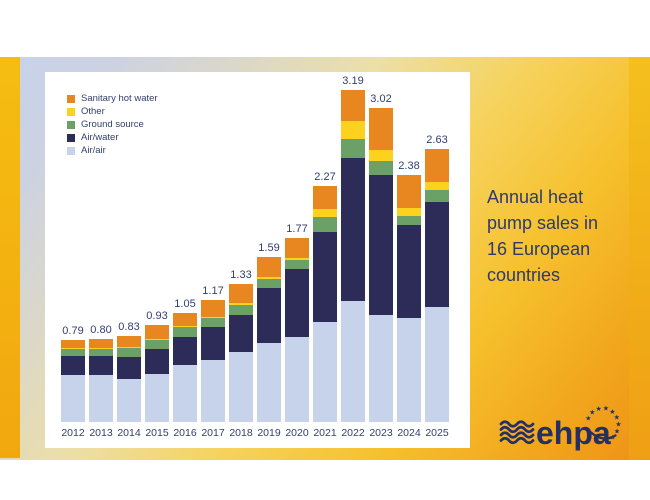 This screenshot has width=650, height=500. I want to click on legend-item: Air/water, so click(112, 137).